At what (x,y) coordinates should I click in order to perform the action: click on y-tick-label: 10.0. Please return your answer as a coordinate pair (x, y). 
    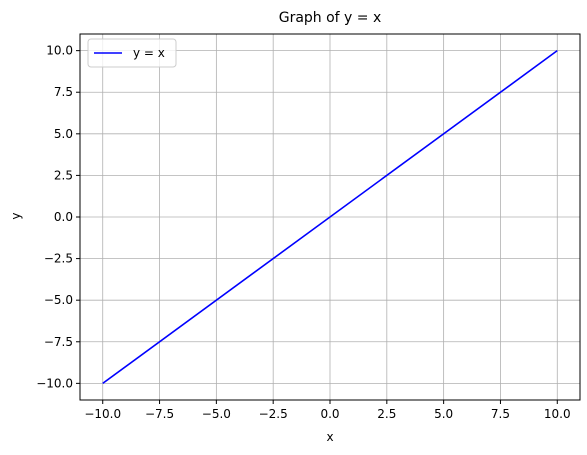
    Looking at the image, I should click on (59, 51).